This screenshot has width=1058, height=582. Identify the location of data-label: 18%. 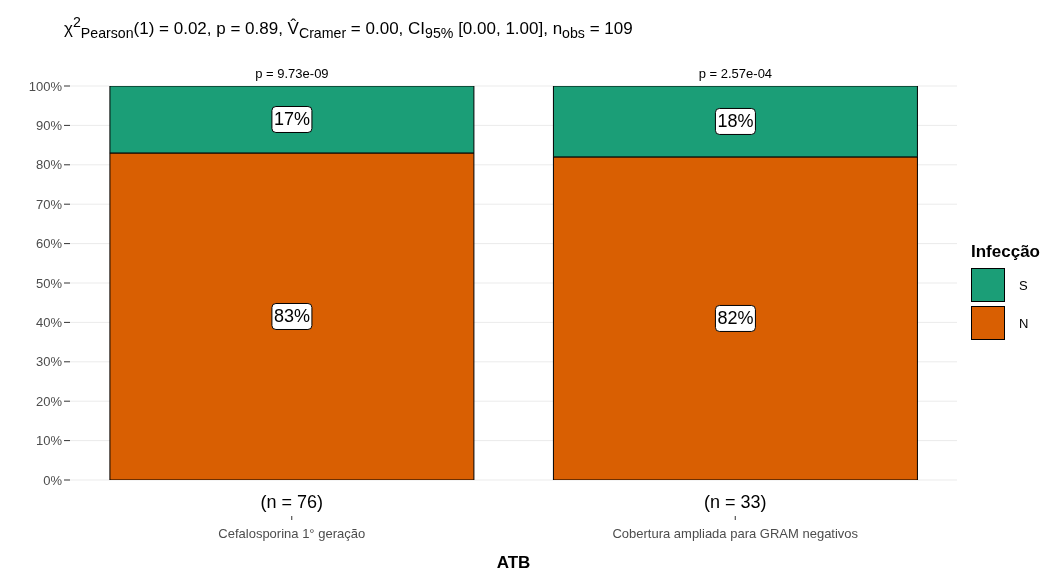
(735, 121).